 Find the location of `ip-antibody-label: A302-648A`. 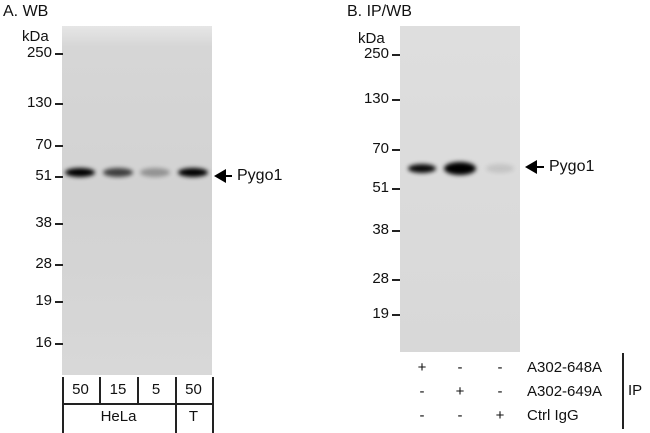

ip-antibody-label: A302-648A is located at coordinates (565, 367).